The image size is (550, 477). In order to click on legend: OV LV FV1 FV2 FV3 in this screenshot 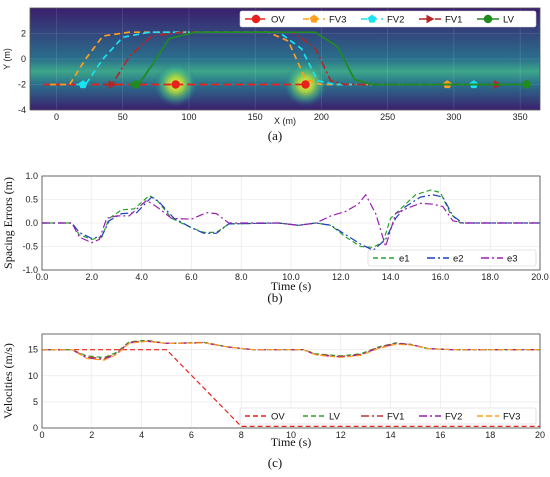, I will do `click(388, 416)`.